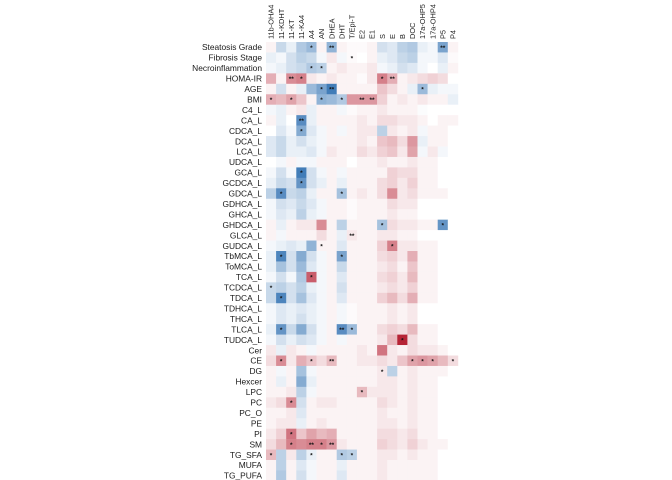  Describe the element at coordinates (342, 330) in the screenshot. I see `significance-mark: **` at that location.